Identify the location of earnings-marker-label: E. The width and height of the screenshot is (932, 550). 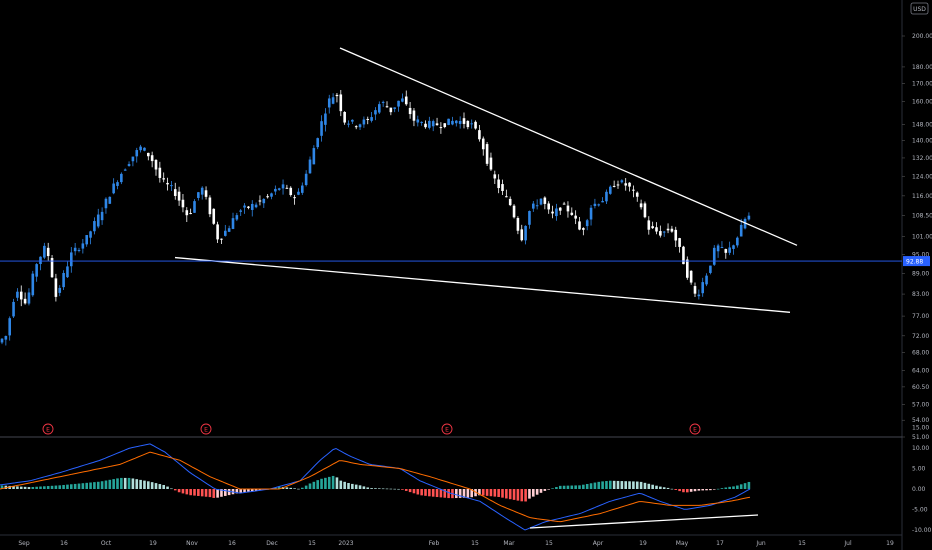
(695, 430).